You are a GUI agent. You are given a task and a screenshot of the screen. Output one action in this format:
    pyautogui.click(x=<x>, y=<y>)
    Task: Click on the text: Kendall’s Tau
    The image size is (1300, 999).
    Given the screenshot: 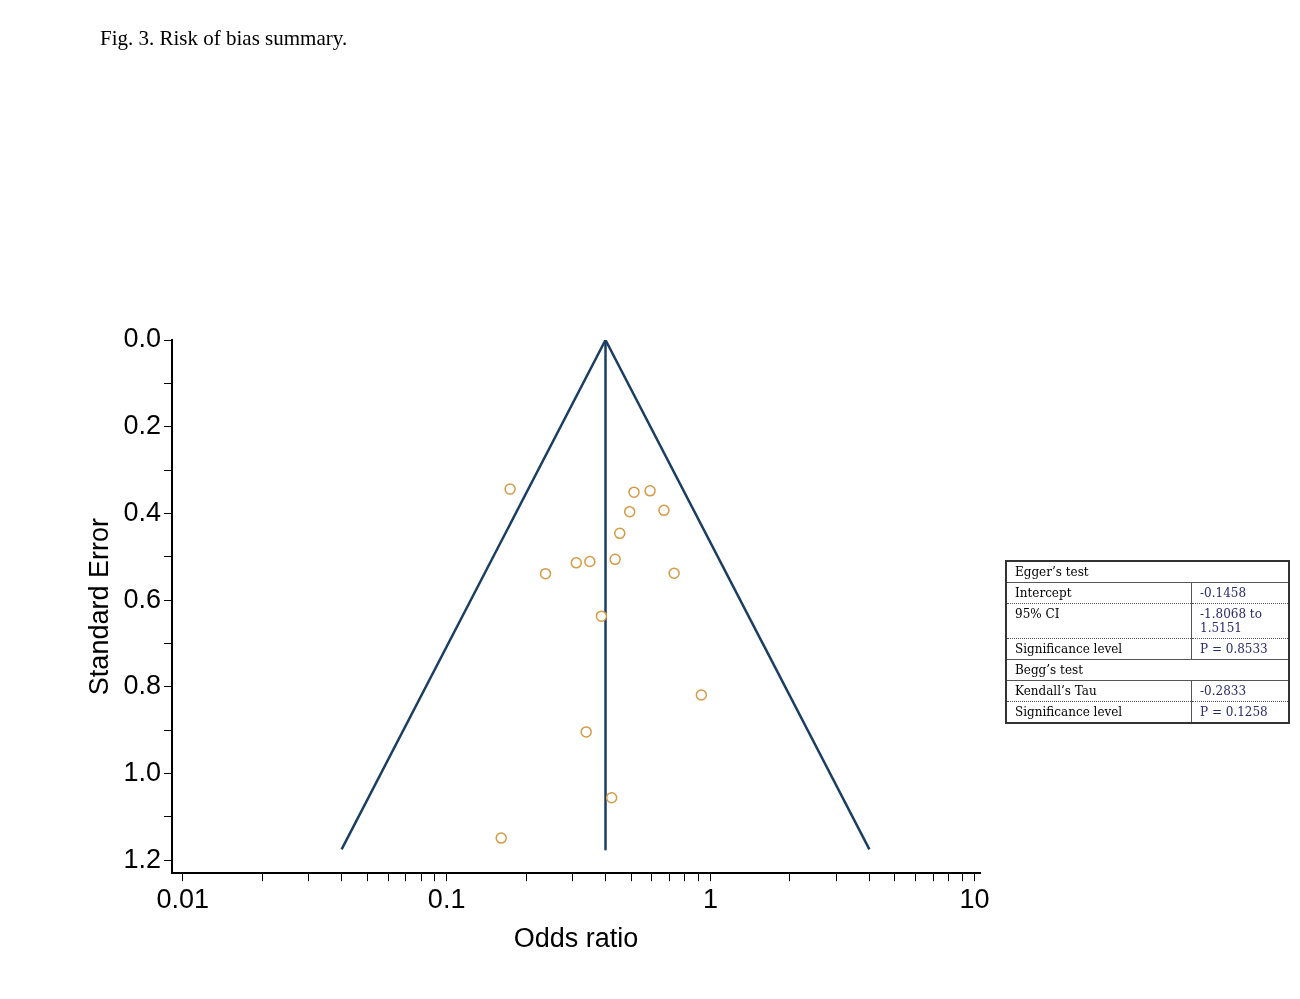 What is the action you would take?
    pyautogui.click(x=1056, y=691)
    